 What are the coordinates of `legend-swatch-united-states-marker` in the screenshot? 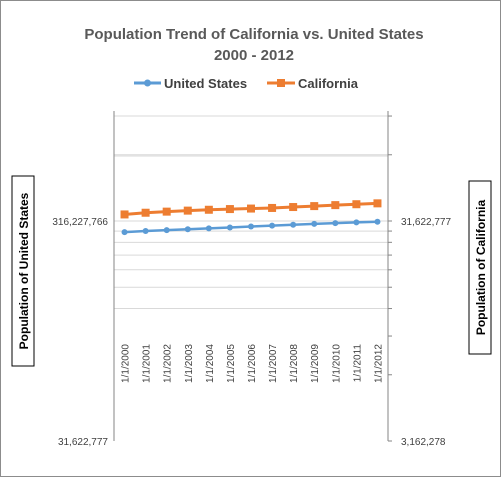 It's located at (147, 83).